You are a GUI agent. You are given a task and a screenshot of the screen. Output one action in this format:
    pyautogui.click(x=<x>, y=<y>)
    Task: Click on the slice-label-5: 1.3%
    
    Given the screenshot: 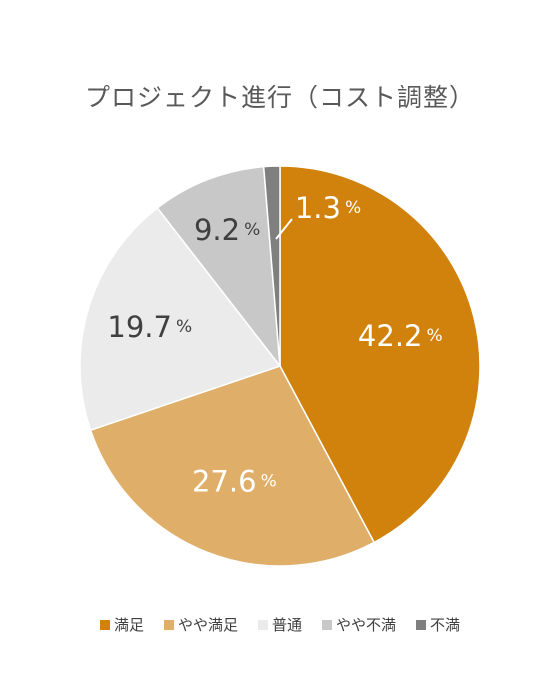 What is the action you would take?
    pyautogui.click(x=328, y=208)
    